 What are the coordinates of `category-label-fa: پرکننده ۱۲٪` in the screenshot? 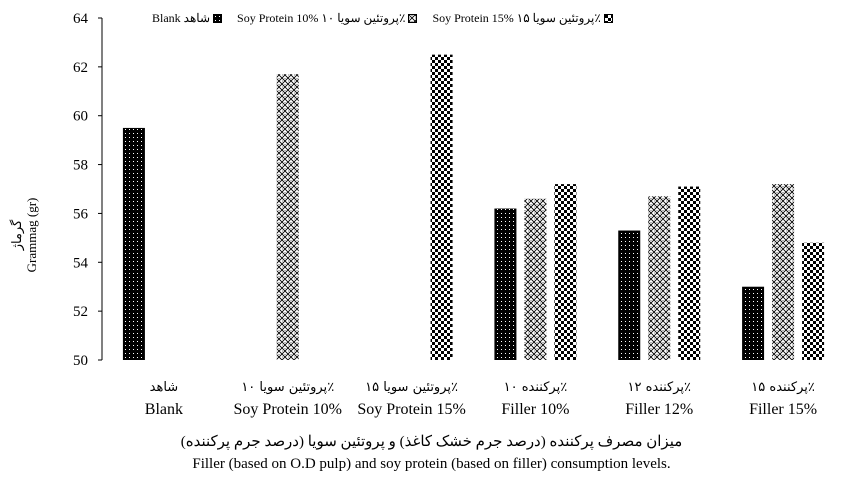 It's located at (659, 387).